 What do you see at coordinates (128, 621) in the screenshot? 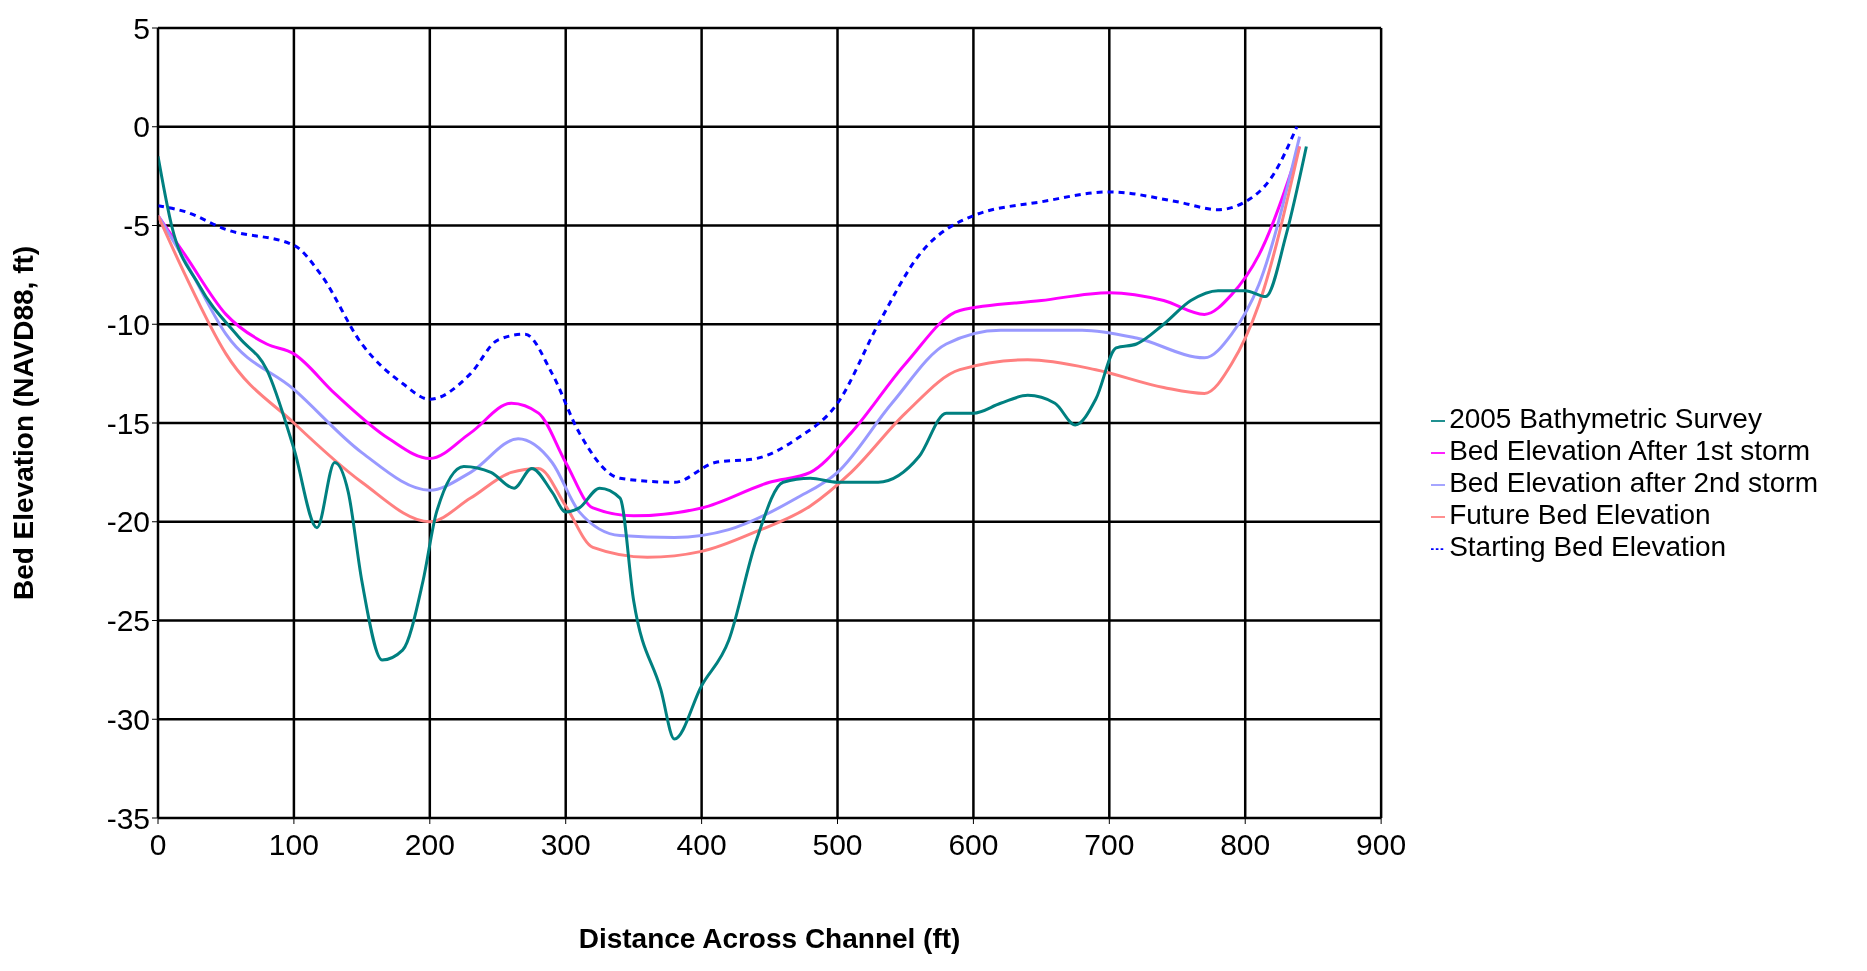
I see `y-tick-label: -25` at bounding box center [128, 621].